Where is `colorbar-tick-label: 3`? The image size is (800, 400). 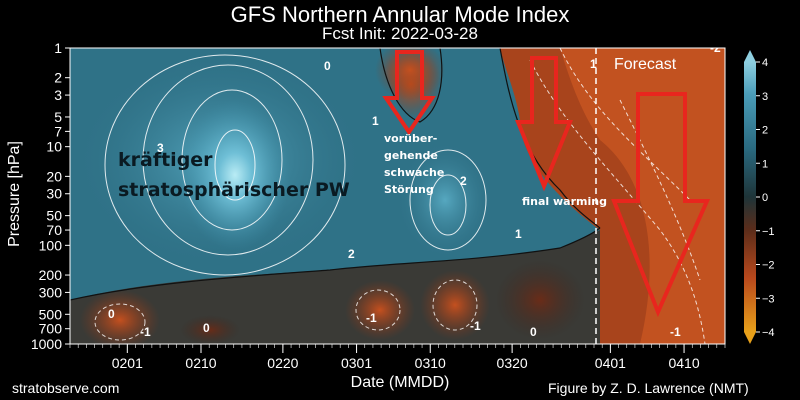 colorbar-tick-label: 3 is located at coordinates (765, 97).